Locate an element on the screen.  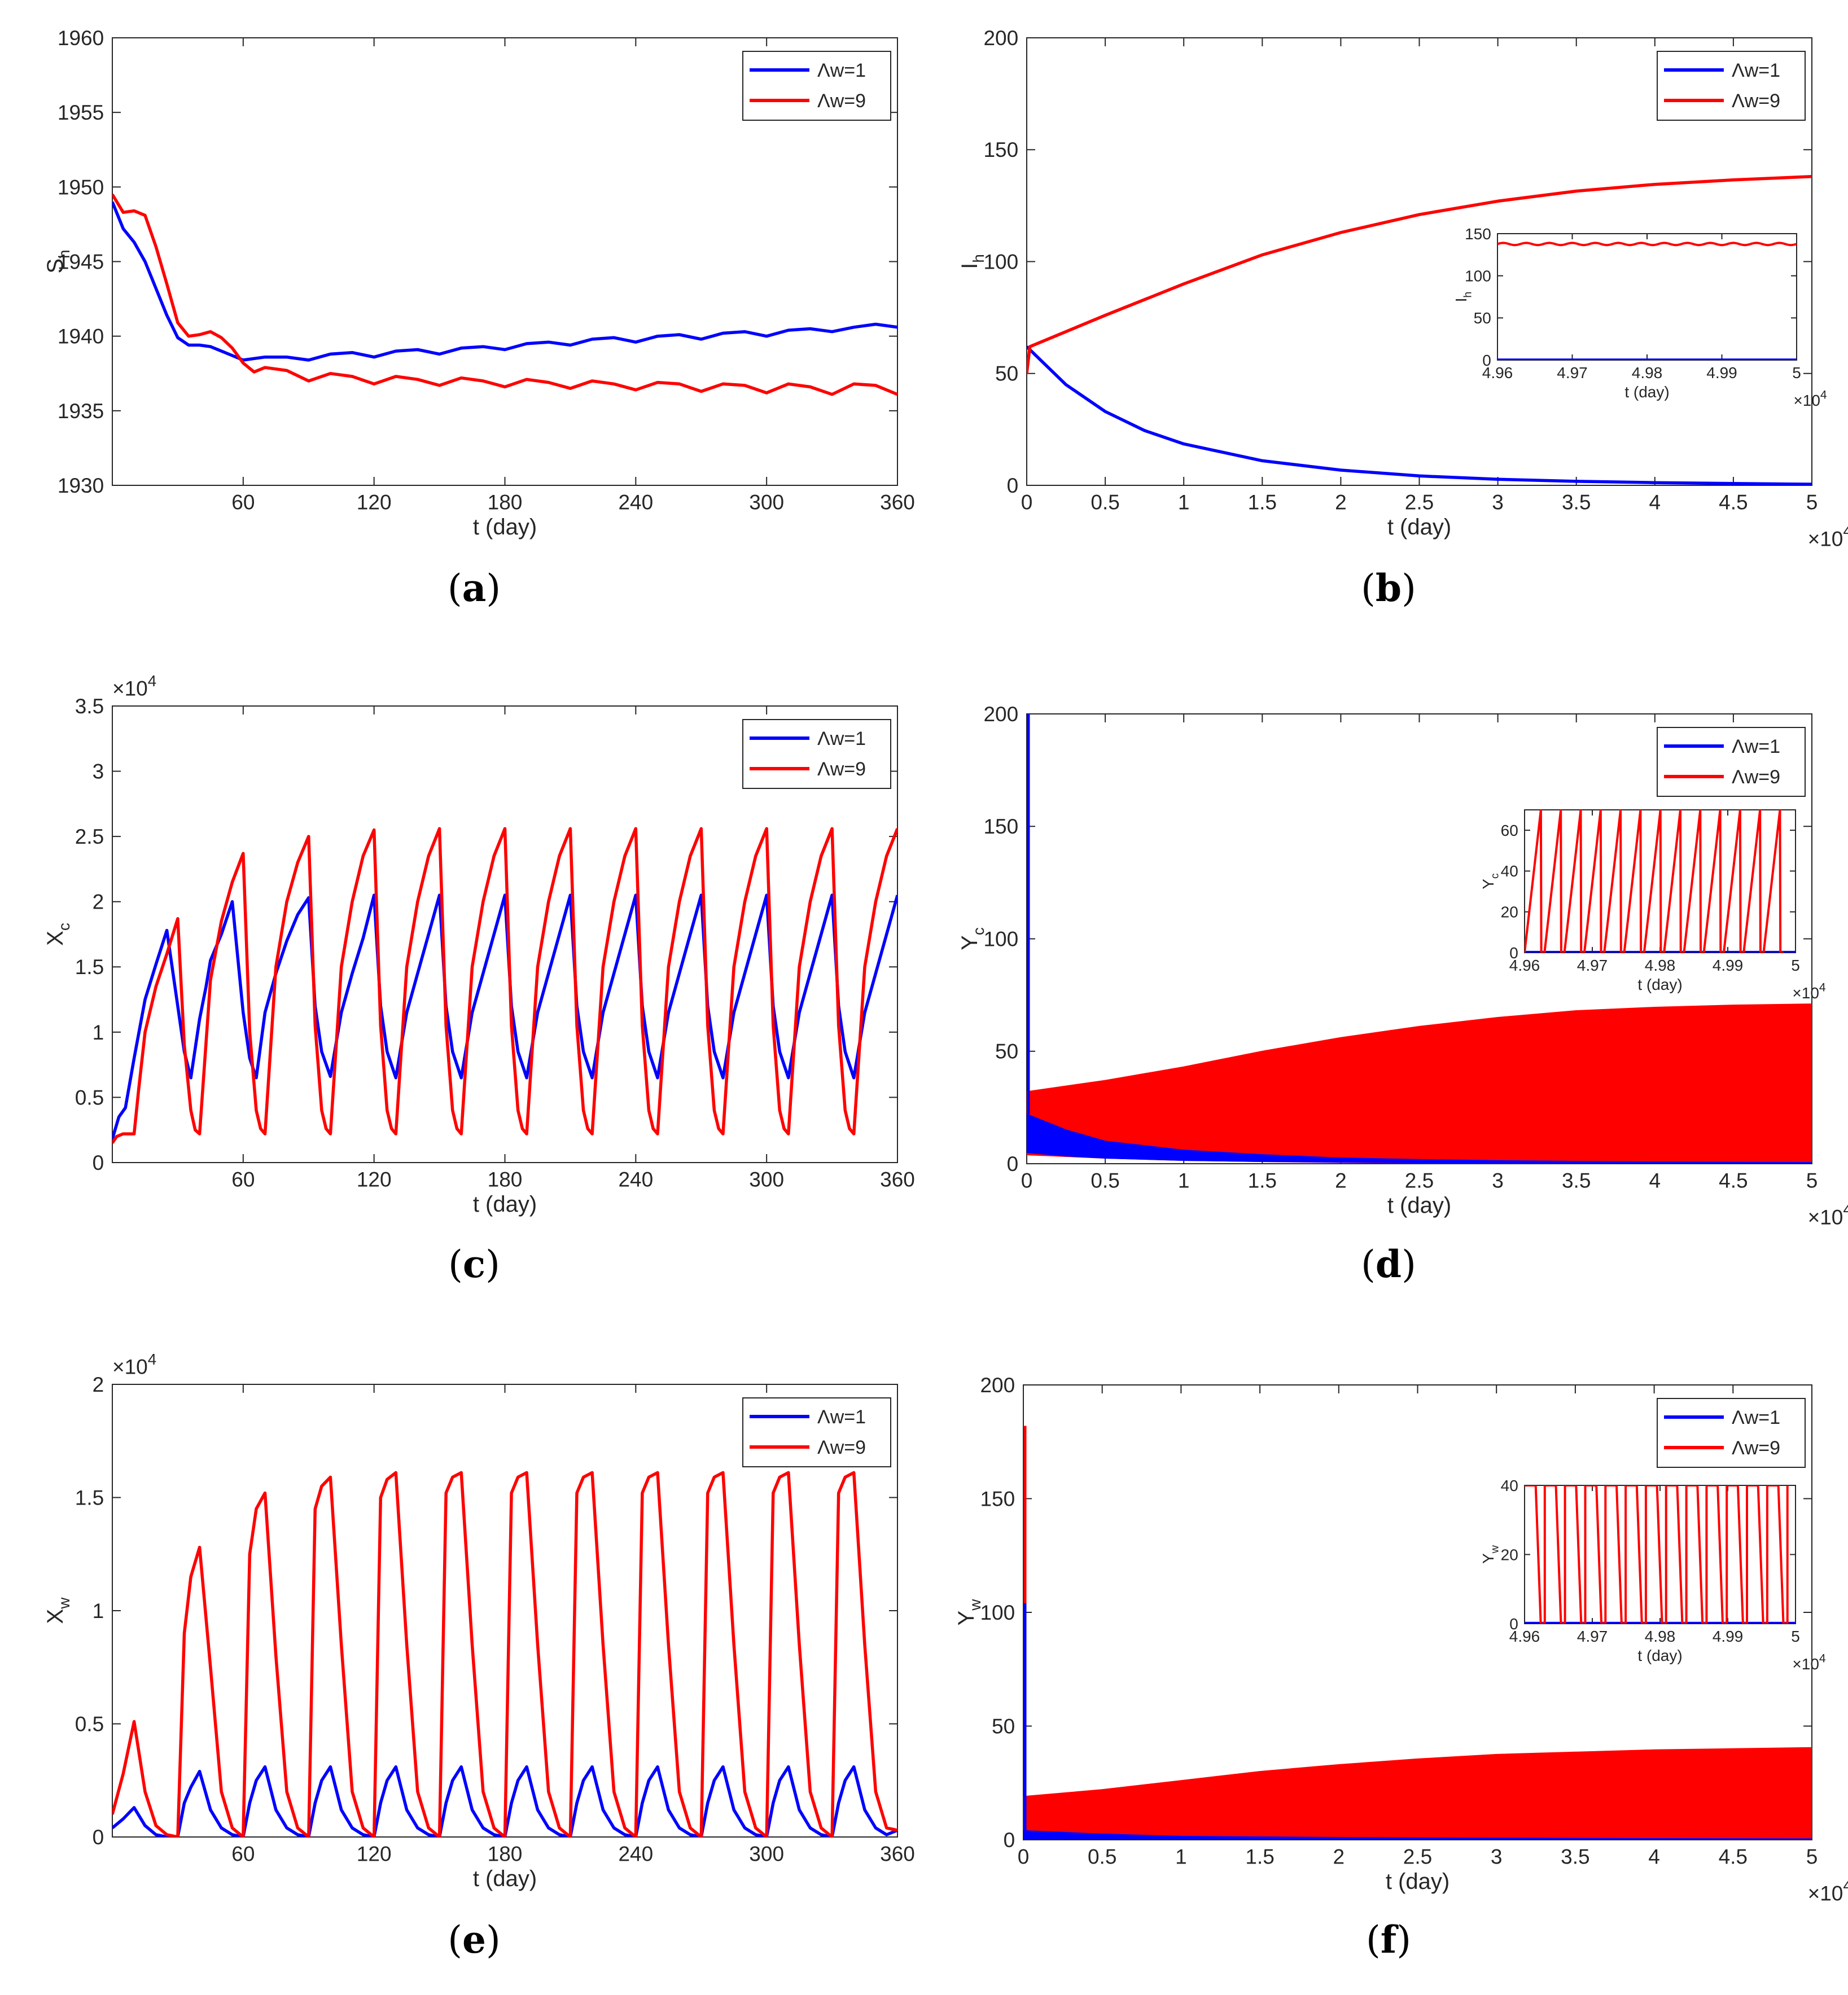
y-axis-label: Xc is located at coordinates (58, 934).